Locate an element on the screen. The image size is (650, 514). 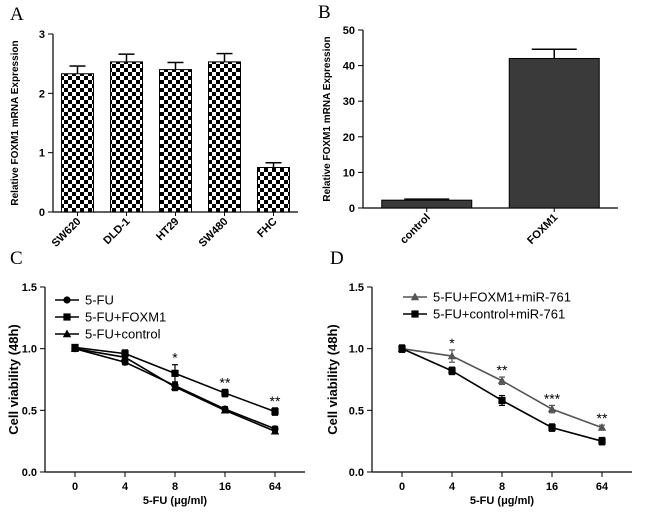
x-tick-label: SW480 is located at coordinates (214, 233).